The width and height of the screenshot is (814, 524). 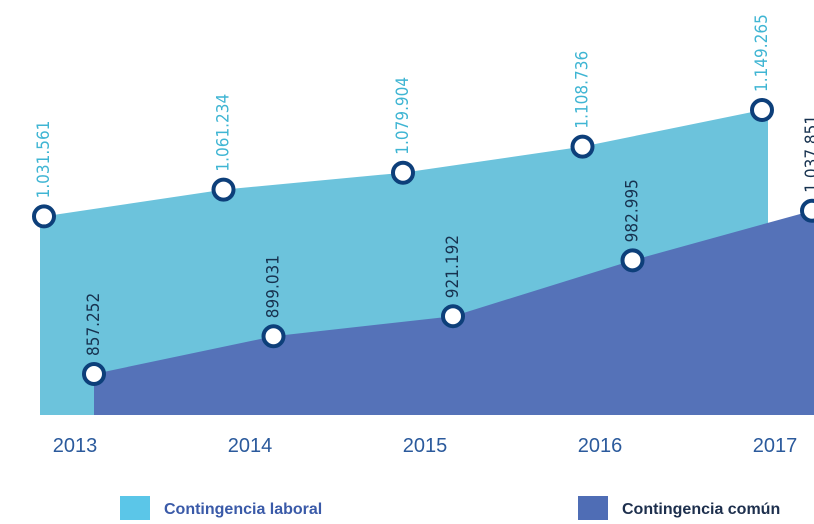 I want to click on value-label: 982.995, so click(x=633, y=210).